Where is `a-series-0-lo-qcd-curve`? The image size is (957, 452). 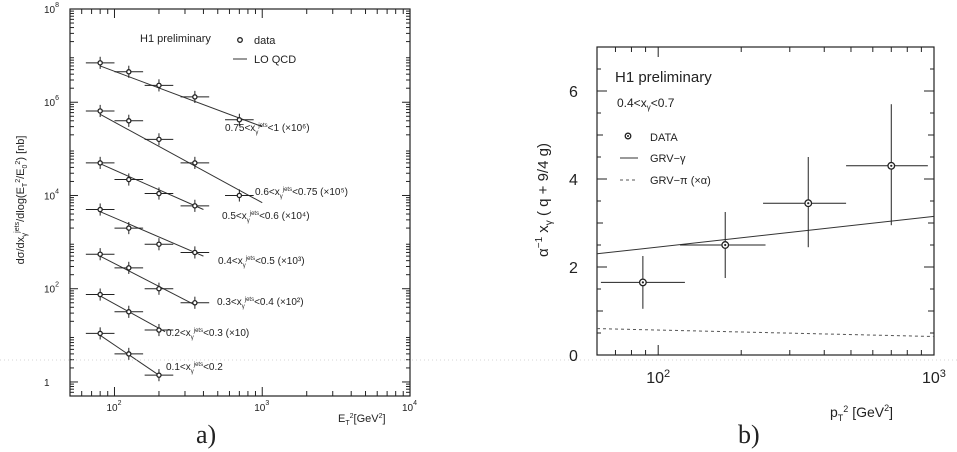
a-series-0-lo-qcd-curve is located at coordinates (181, 96).